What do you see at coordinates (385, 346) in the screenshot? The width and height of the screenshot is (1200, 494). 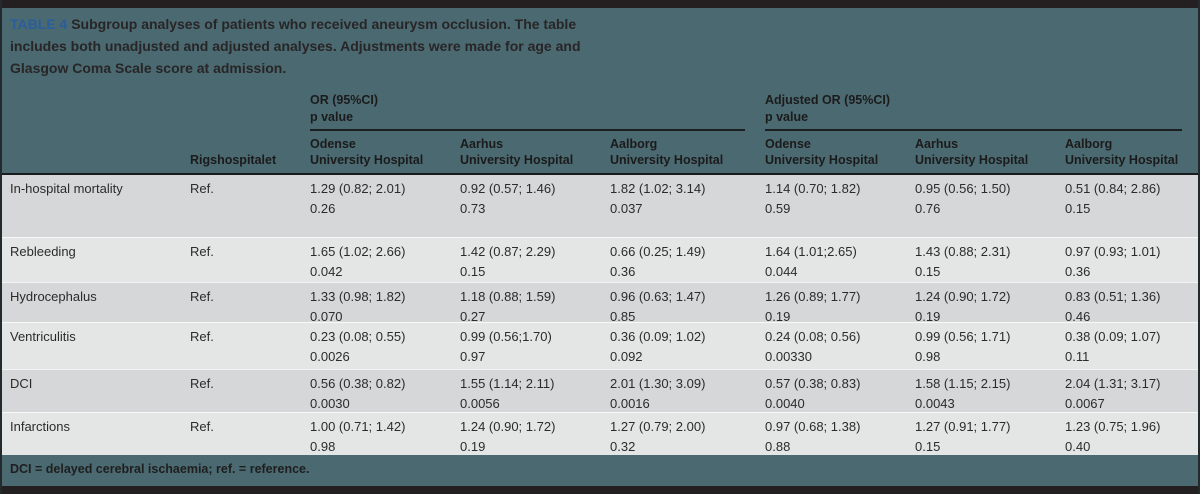 I see `cell-odense: 0.23 (0.08; 0.55) 0.0026` at bounding box center [385, 346].